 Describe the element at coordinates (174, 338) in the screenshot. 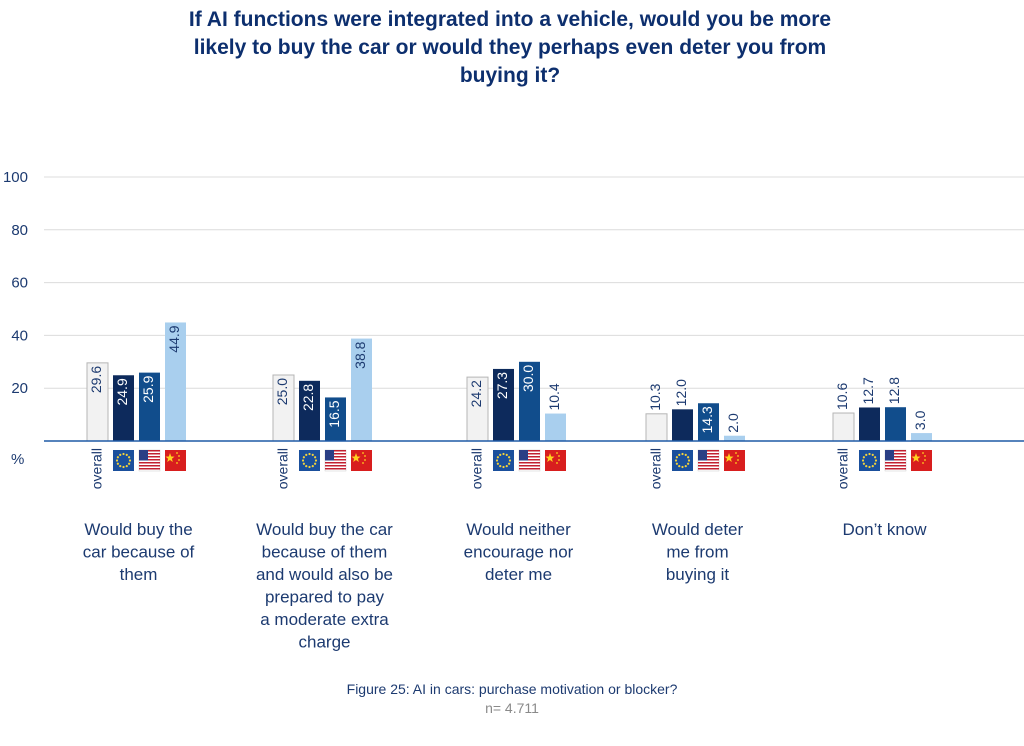

I see `data-label: 44.9` at that location.